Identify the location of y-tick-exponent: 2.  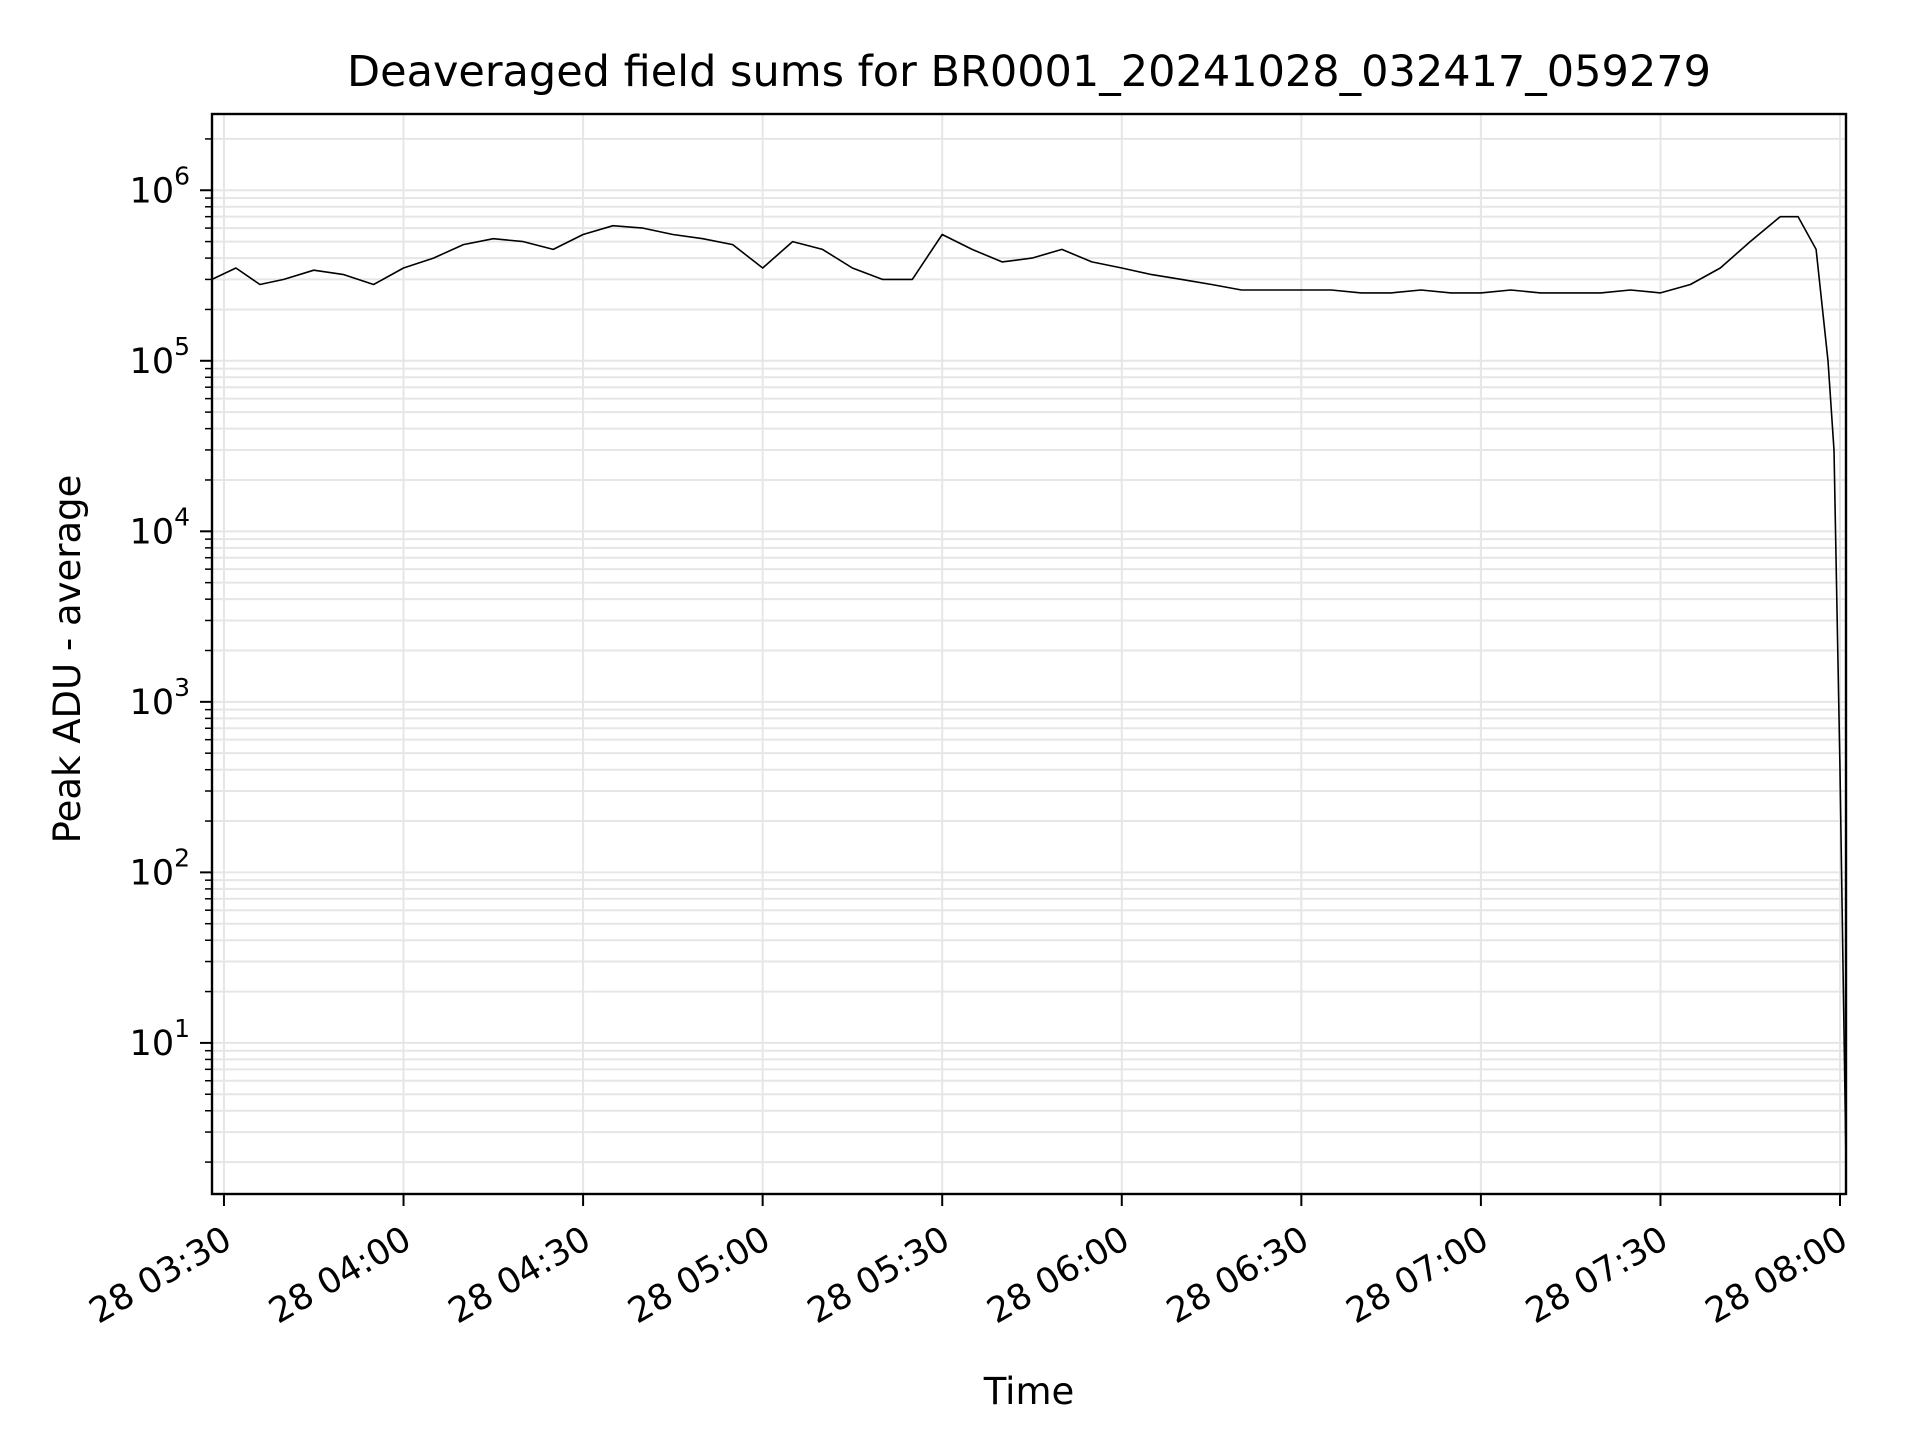
(182, 857).